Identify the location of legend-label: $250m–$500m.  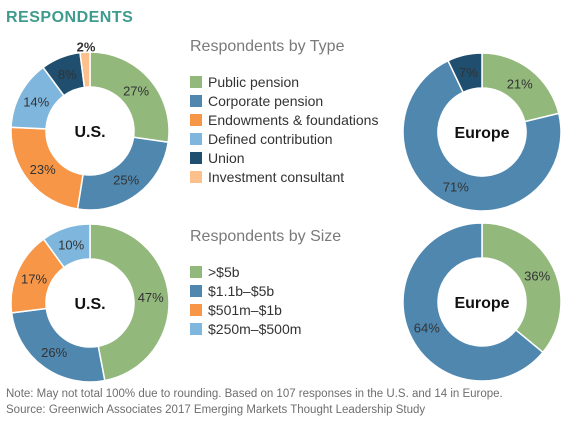
(254, 329).